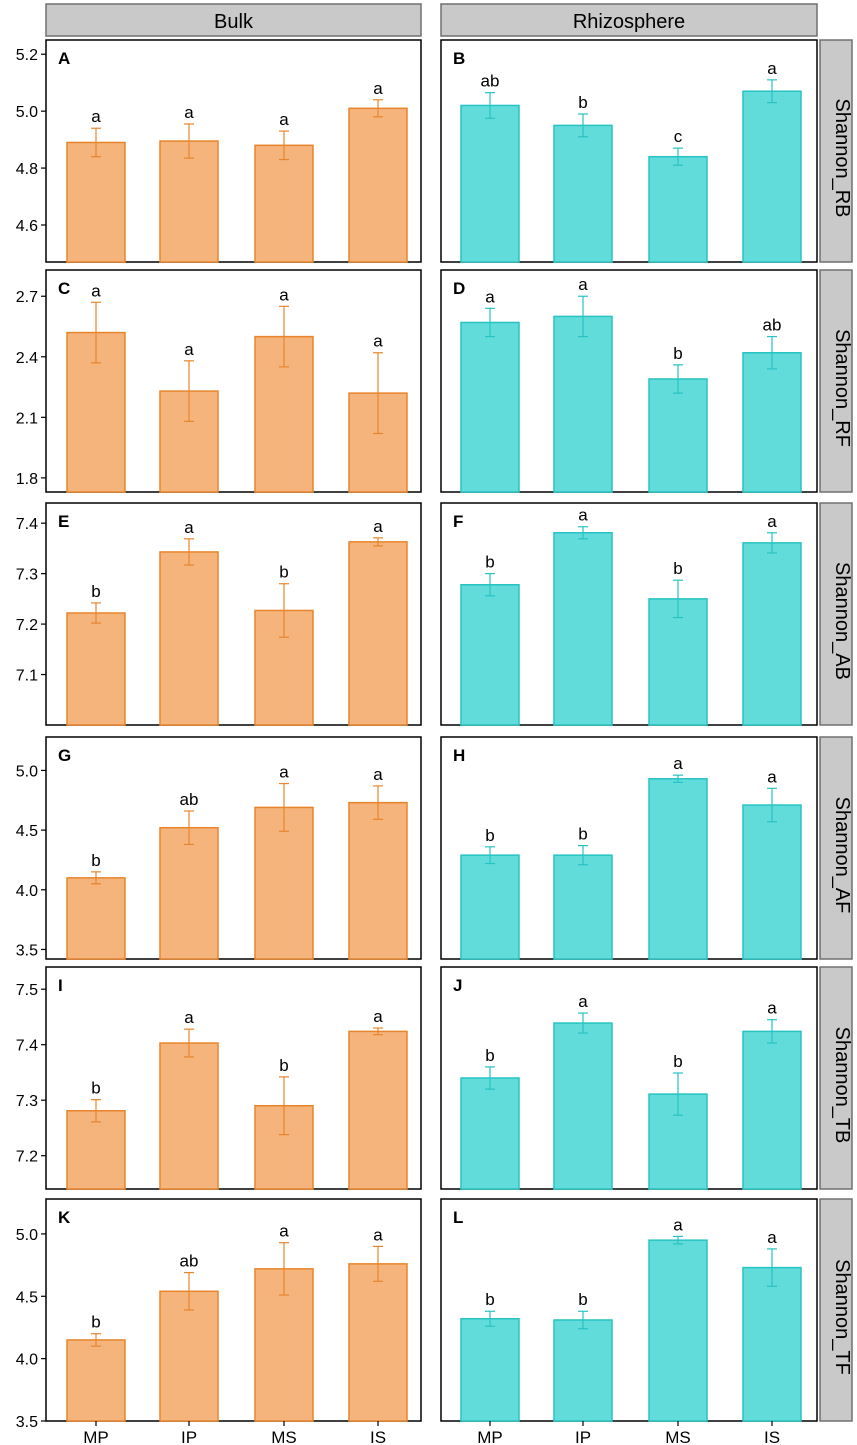 The height and width of the screenshot is (1445, 857). What do you see at coordinates (457, 985) in the screenshot?
I see `panel-letter: J` at bounding box center [457, 985].